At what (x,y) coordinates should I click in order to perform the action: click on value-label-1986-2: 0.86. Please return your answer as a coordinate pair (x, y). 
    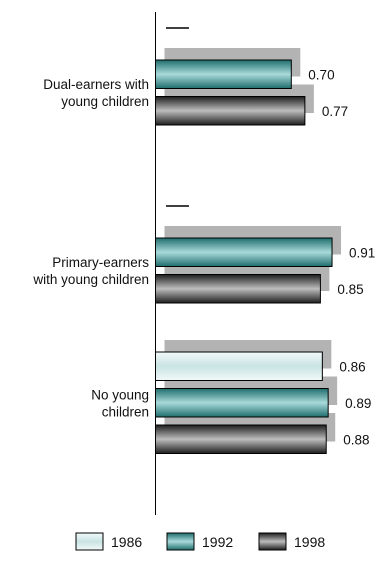
    Looking at the image, I should click on (352, 366).